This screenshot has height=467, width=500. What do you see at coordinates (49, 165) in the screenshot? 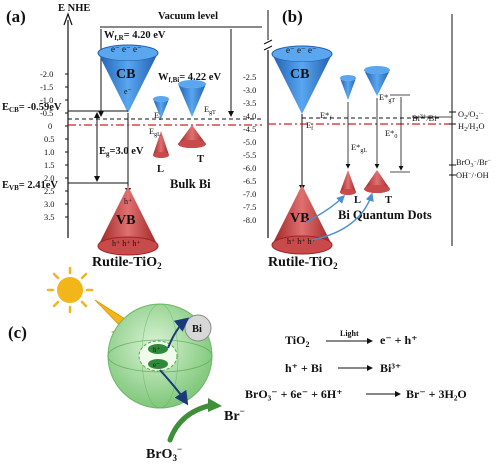
I see `tick-label: 1.5` at bounding box center [49, 165].